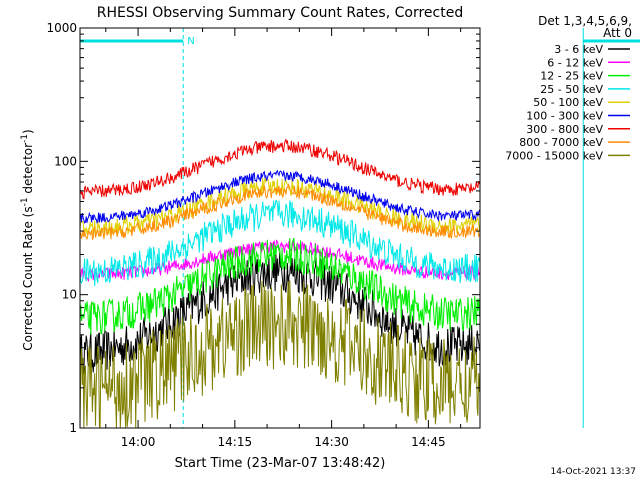 Image resolution: width=640 pixels, height=480 pixels. Describe the element at coordinates (28, 170) in the screenshot. I see `y-axis-label-mid: detector` at that location.